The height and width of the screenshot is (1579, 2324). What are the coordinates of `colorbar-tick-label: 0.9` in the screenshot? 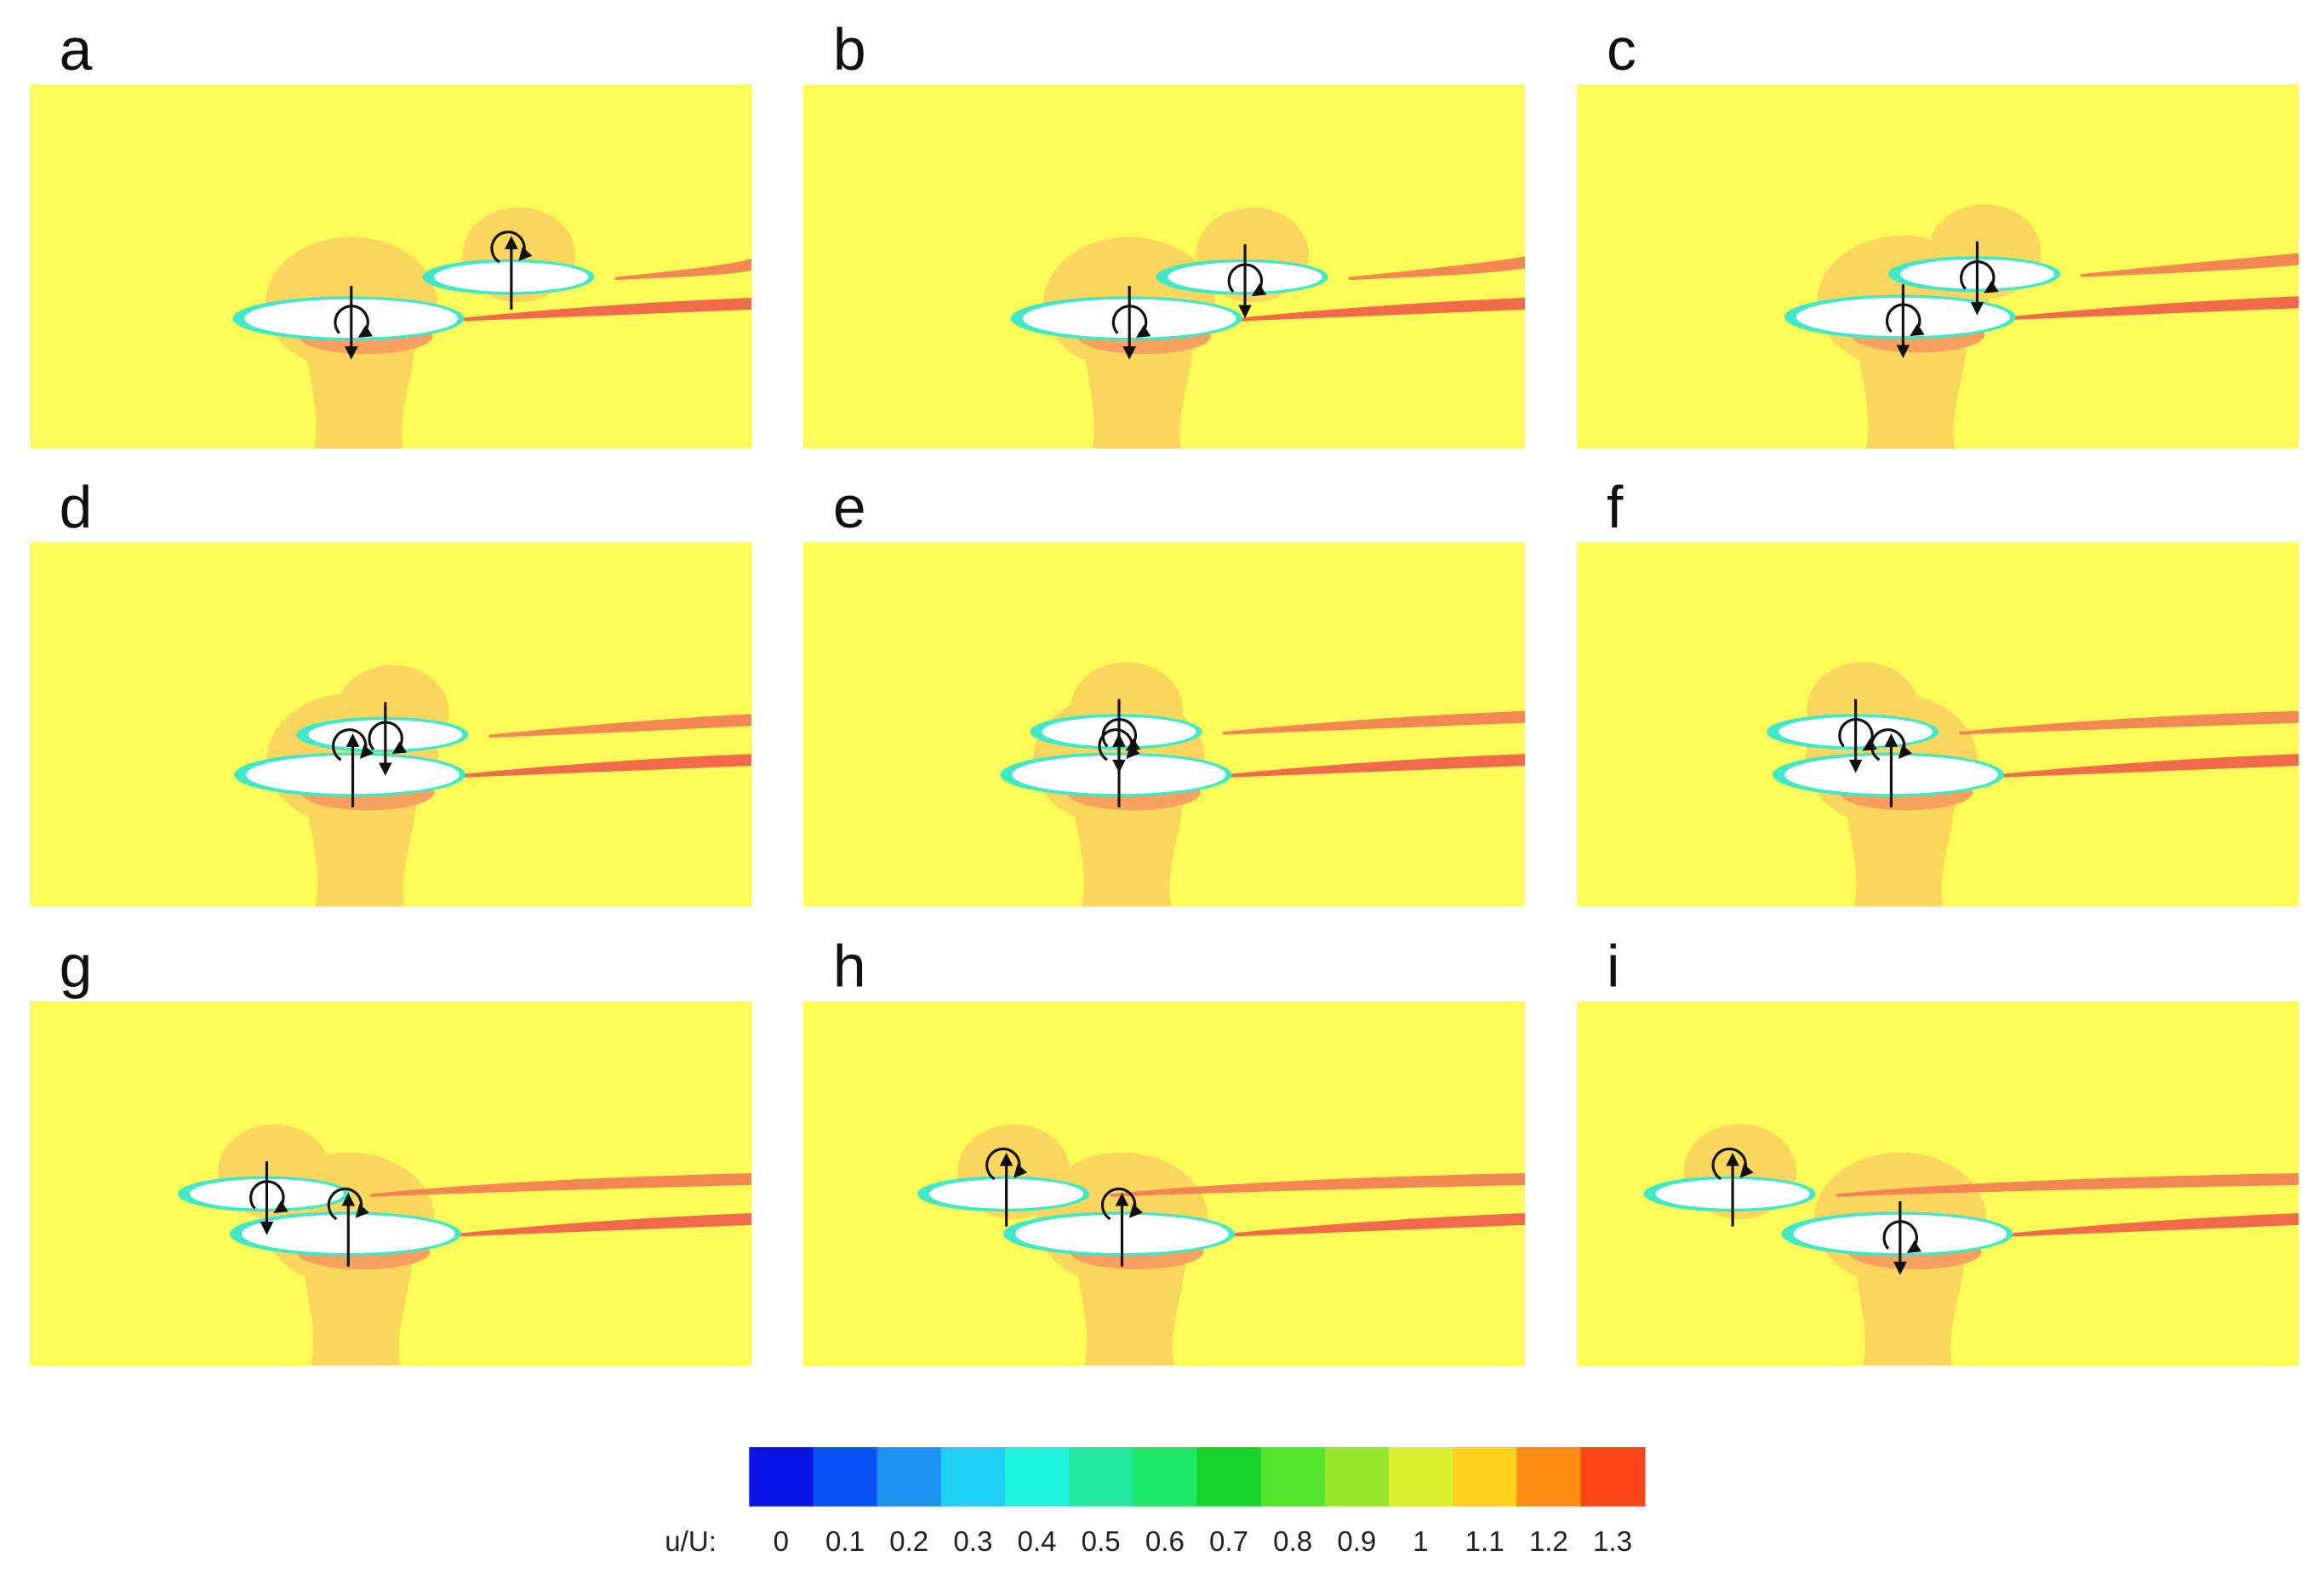 It's located at (1356, 1542).